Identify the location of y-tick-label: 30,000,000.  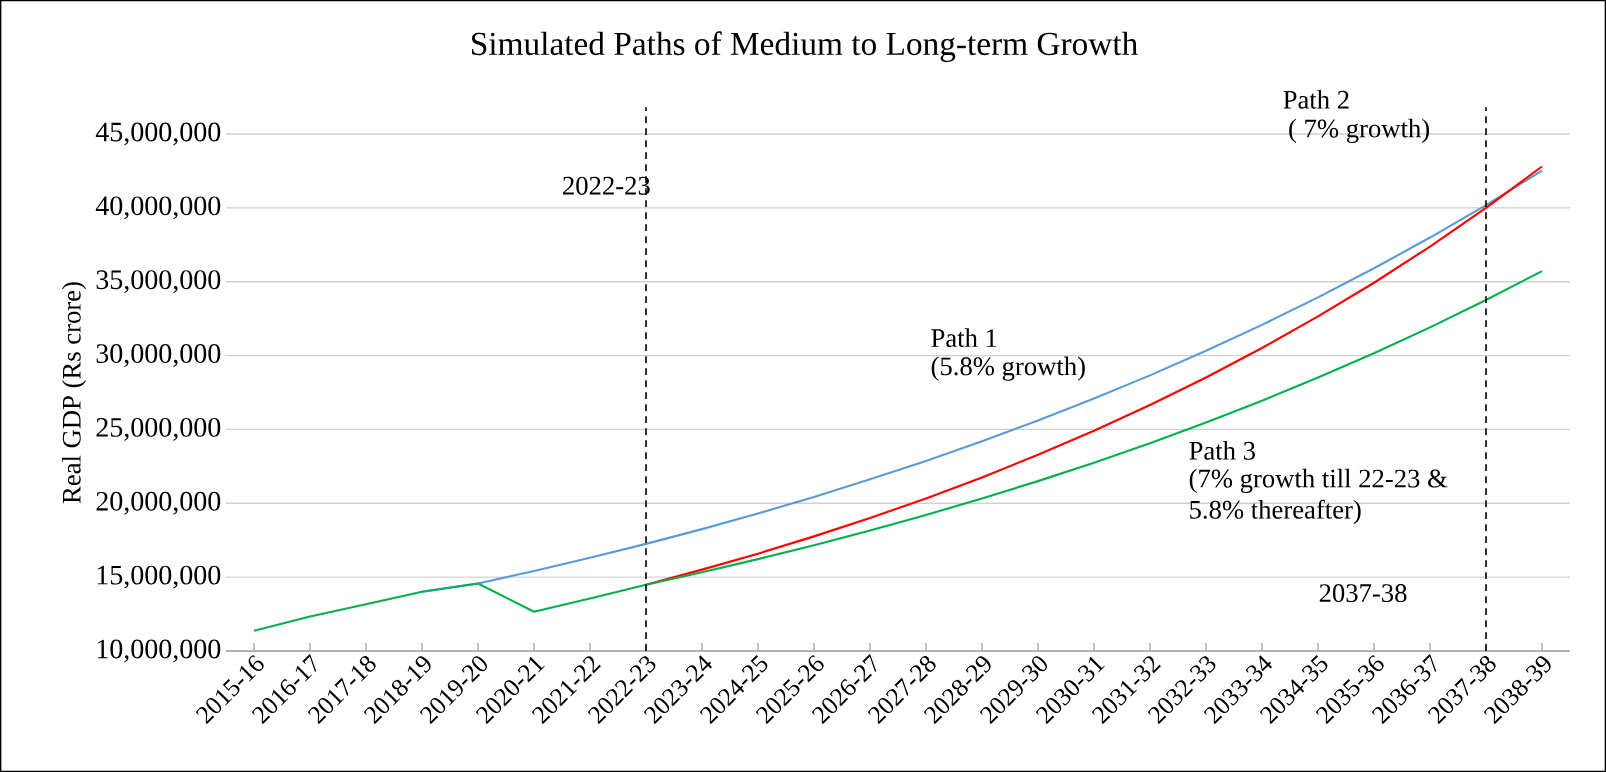
(158, 356).